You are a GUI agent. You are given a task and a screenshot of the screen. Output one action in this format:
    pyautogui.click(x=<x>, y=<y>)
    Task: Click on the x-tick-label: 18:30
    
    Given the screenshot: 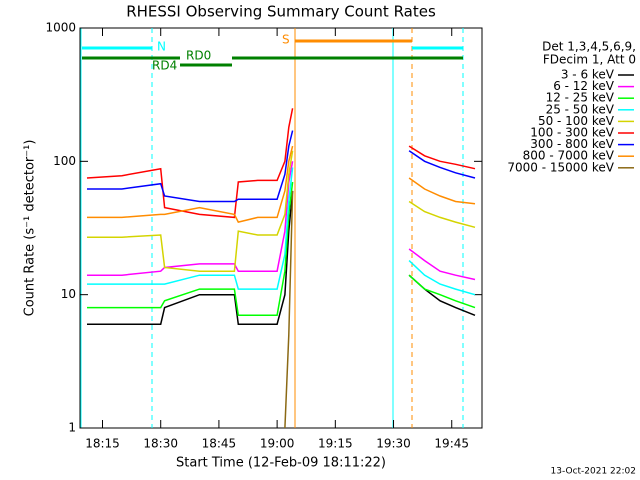 What is the action you would take?
    pyautogui.click(x=160, y=444)
    